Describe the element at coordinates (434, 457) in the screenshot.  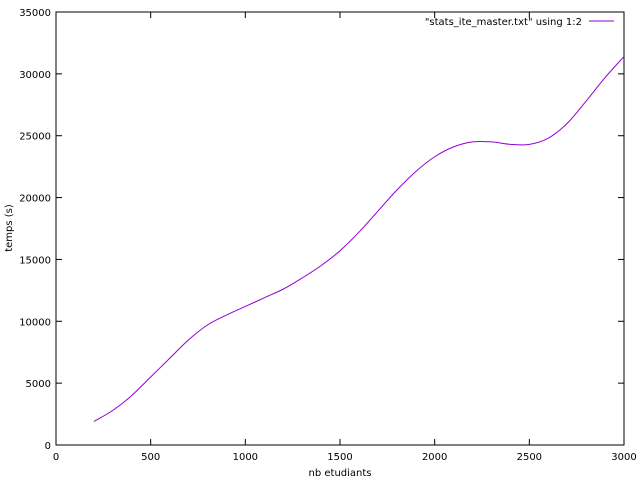
I see `x-tick-label: 2000` at that location.